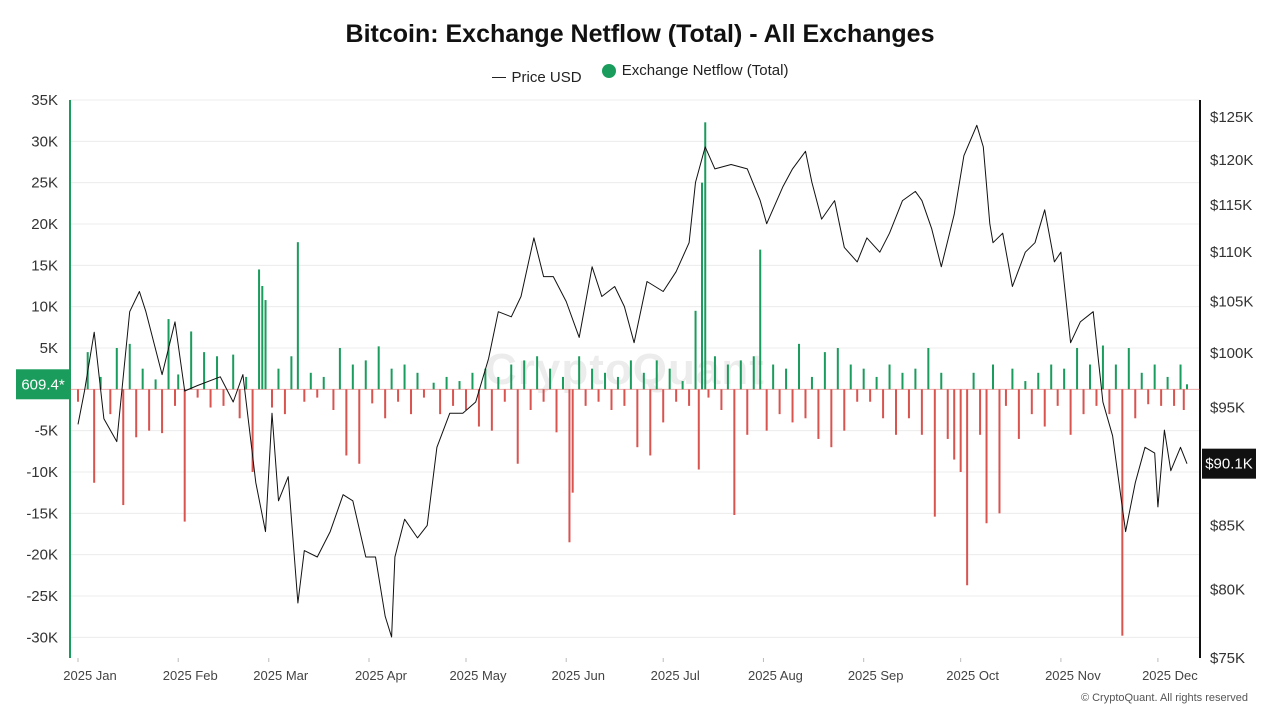  Describe the element at coordinates (42, 513) in the screenshot. I see `left-axis-tick-label: -15K` at that location.